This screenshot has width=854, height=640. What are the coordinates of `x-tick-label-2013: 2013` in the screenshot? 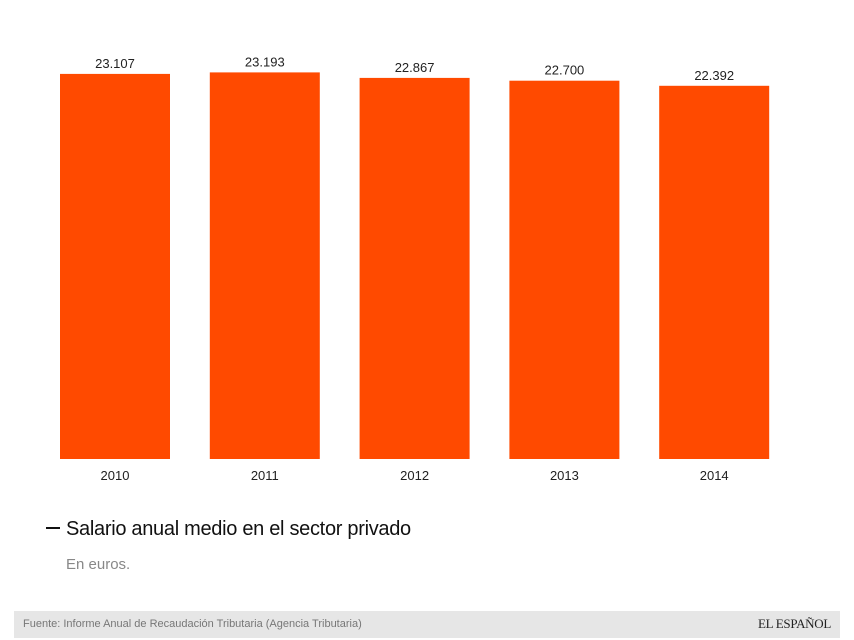 It's located at (564, 475).